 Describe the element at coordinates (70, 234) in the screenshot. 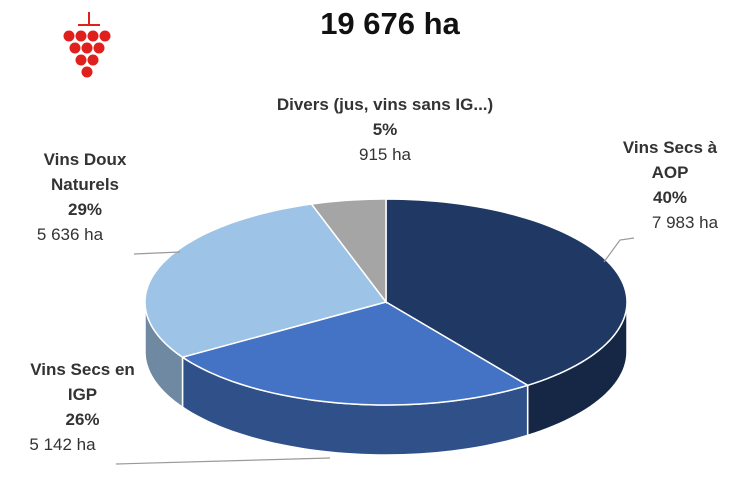

I see `hectare-label: 5 636 ha` at that location.